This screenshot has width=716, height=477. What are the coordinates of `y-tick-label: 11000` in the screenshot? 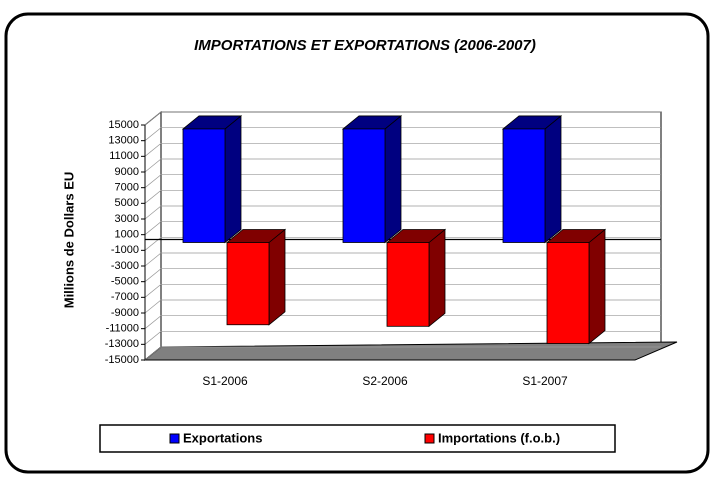 It's located at (124, 156).